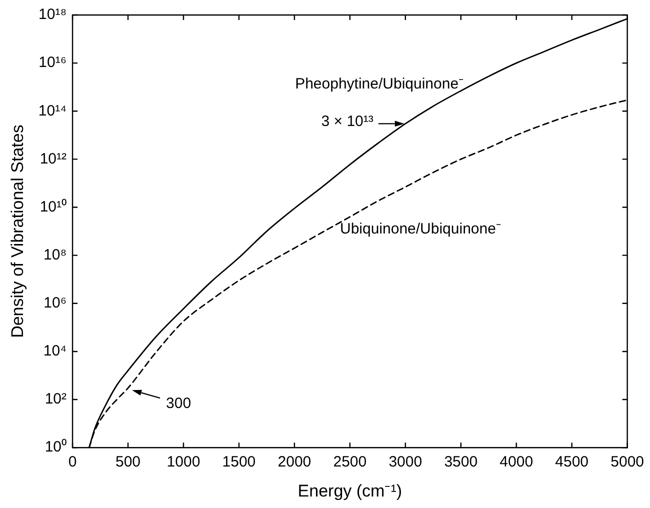 The width and height of the screenshot is (650, 508). What do you see at coordinates (295, 462) in the screenshot?
I see `x-tick-label: 2000` at bounding box center [295, 462].